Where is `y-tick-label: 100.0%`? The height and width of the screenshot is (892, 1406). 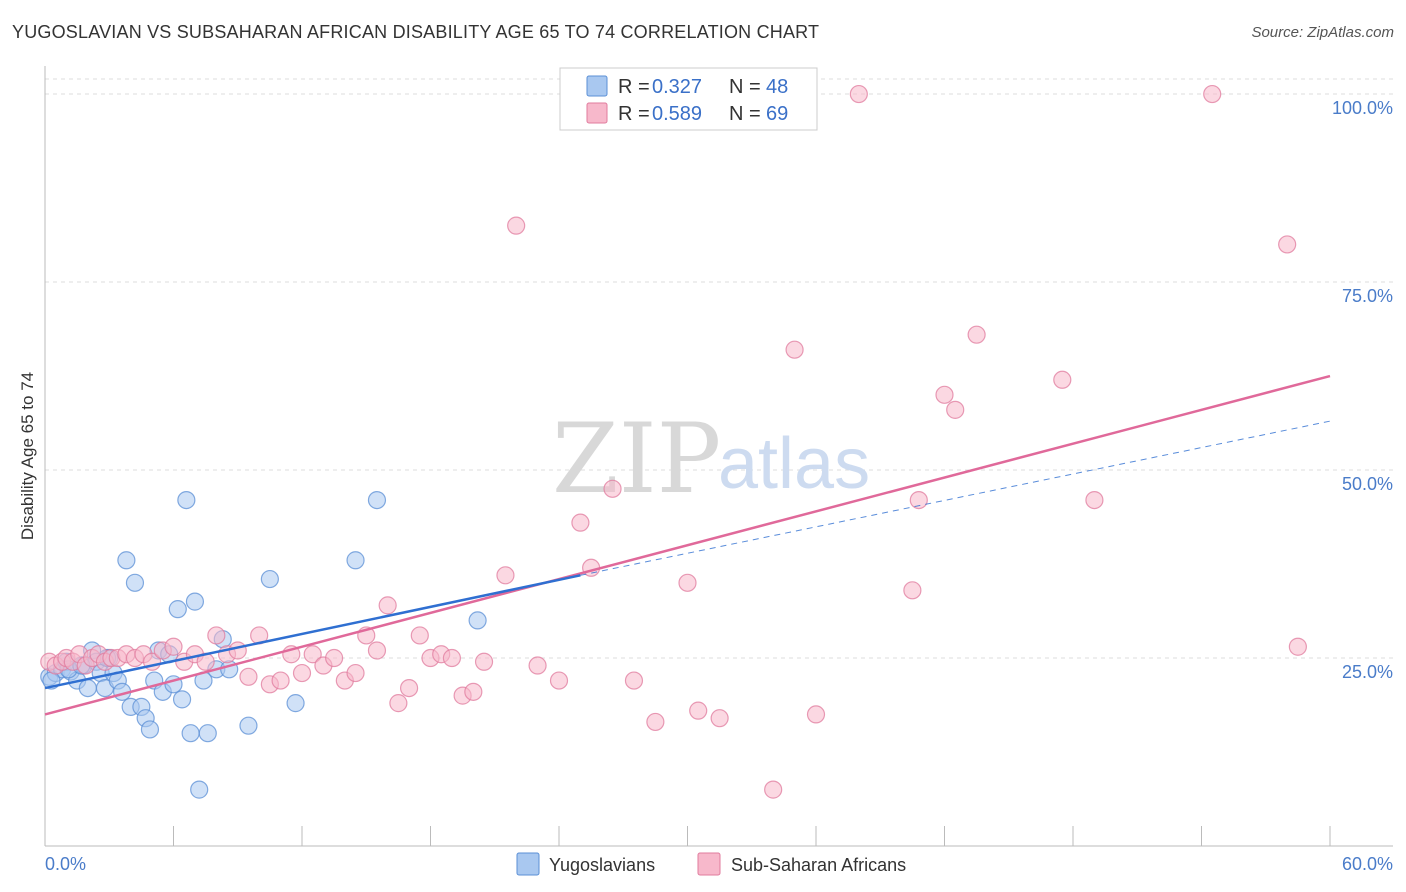 y-tick-label: 100.0% is located at coordinates (1362, 108).